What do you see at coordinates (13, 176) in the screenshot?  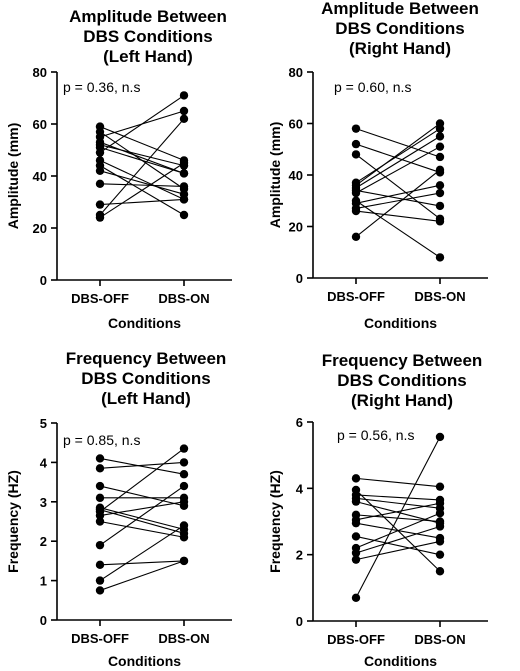 I see `y-axis-title: Amplitude (mm)` at bounding box center [13, 176].